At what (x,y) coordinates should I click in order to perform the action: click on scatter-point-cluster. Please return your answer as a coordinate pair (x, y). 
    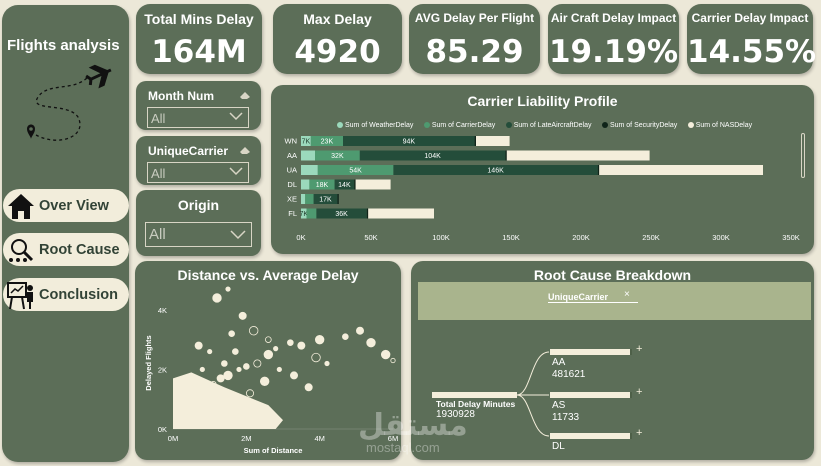
    Looking at the image, I should click on (228, 400).